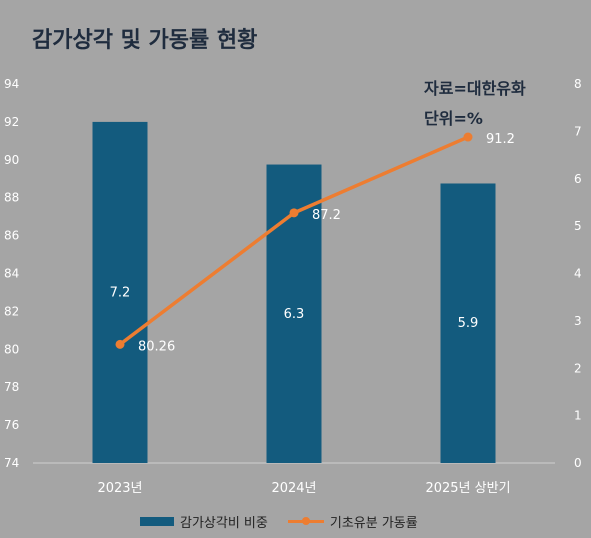 The height and width of the screenshot is (538, 591). I want to click on x-tick-label: 2025년 상반기, so click(467, 488).